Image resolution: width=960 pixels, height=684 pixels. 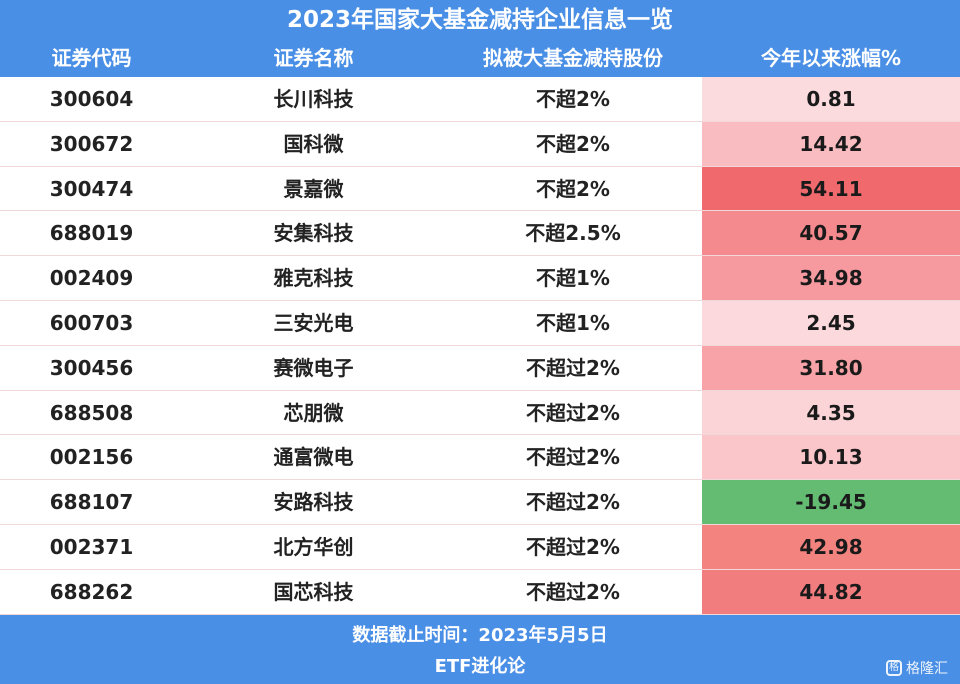 I want to click on cell-name: 三安光电, so click(x=313, y=322).